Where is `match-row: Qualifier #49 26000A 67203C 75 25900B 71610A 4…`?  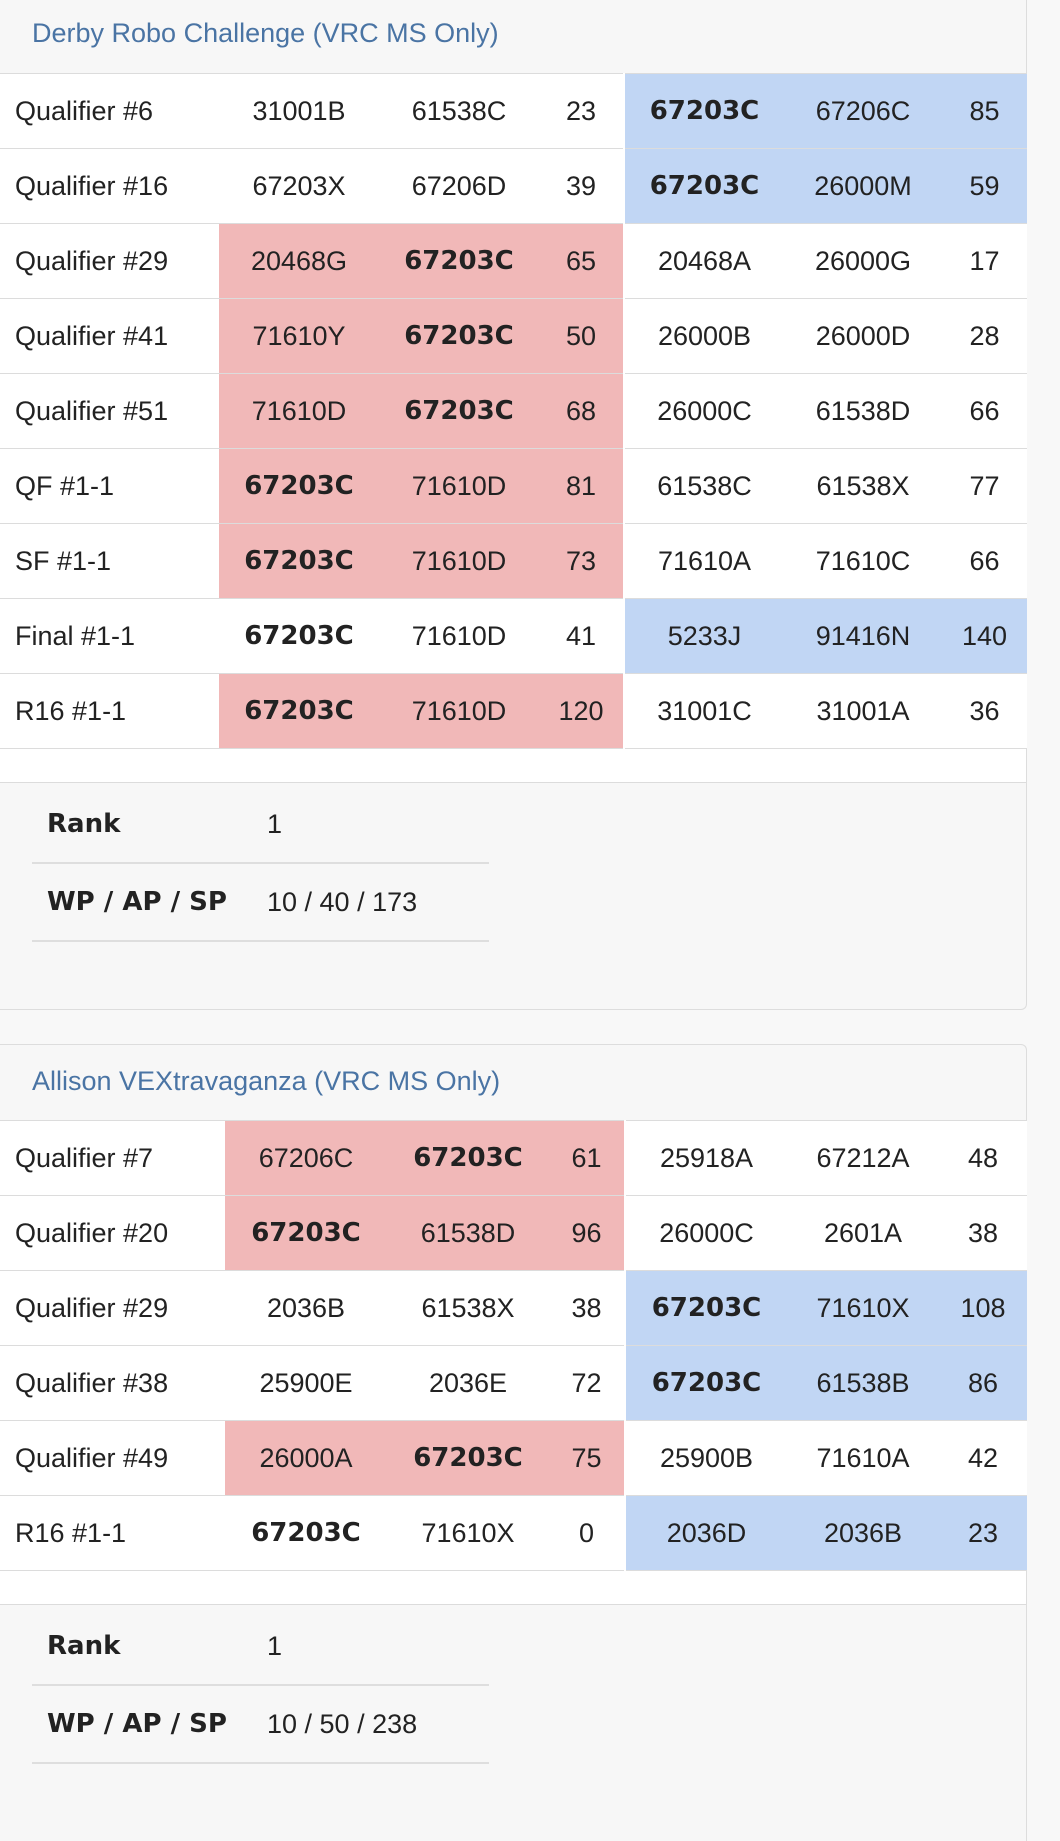 match-row: Qualifier #49 26000A 67203C 75 25900B 71610A 4… is located at coordinates (513, 1458).